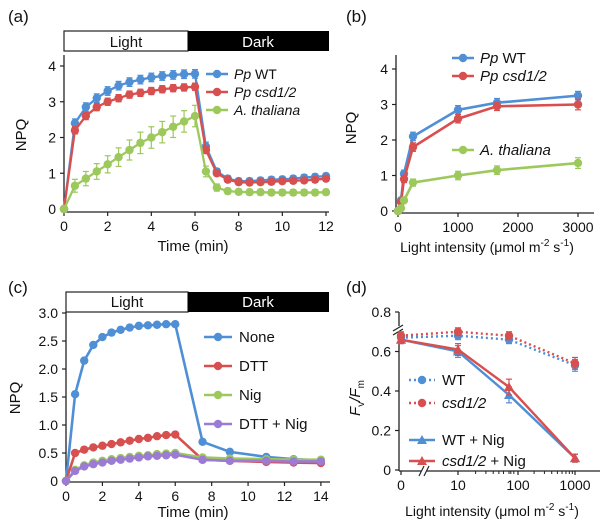 This screenshot has height=525, width=611. I want to click on legend-label: A. thaliana, so click(266, 110).